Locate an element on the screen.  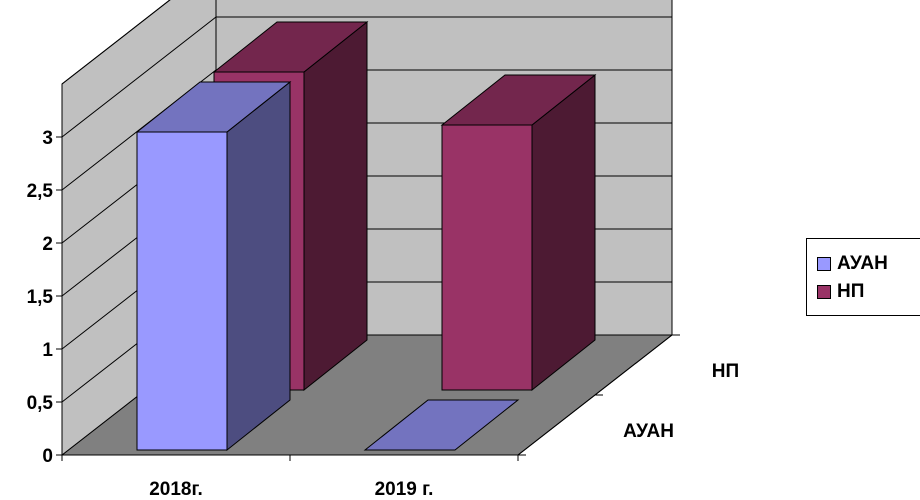
y-tick-label: 2 is located at coordinates (47, 244).